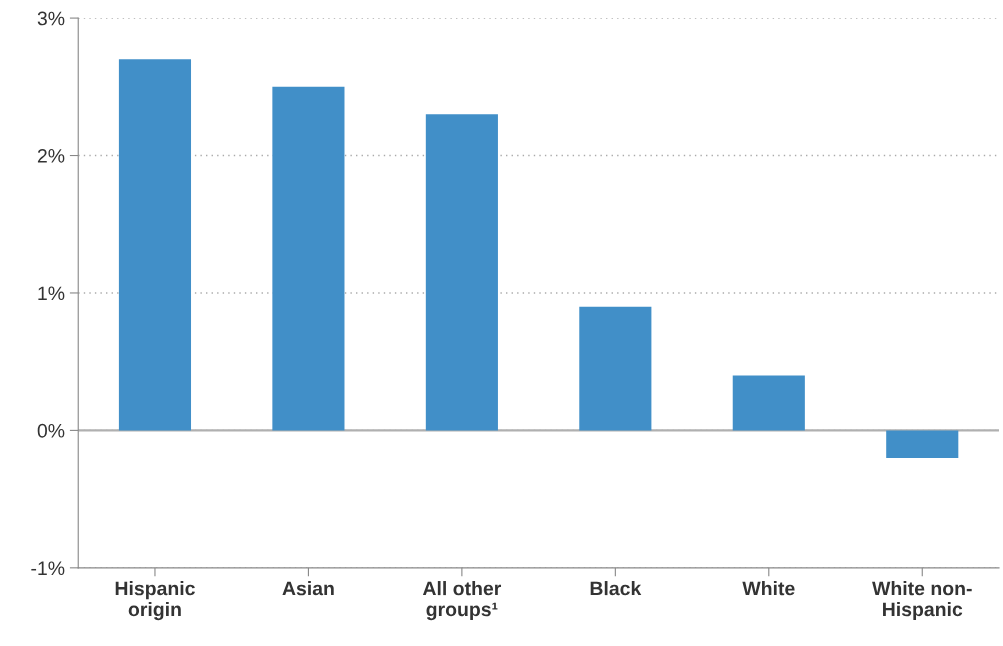 The height and width of the screenshot is (646, 1003). What do you see at coordinates (922, 601) in the screenshot?
I see `x-tick-label: White non- Hispanic` at bounding box center [922, 601].